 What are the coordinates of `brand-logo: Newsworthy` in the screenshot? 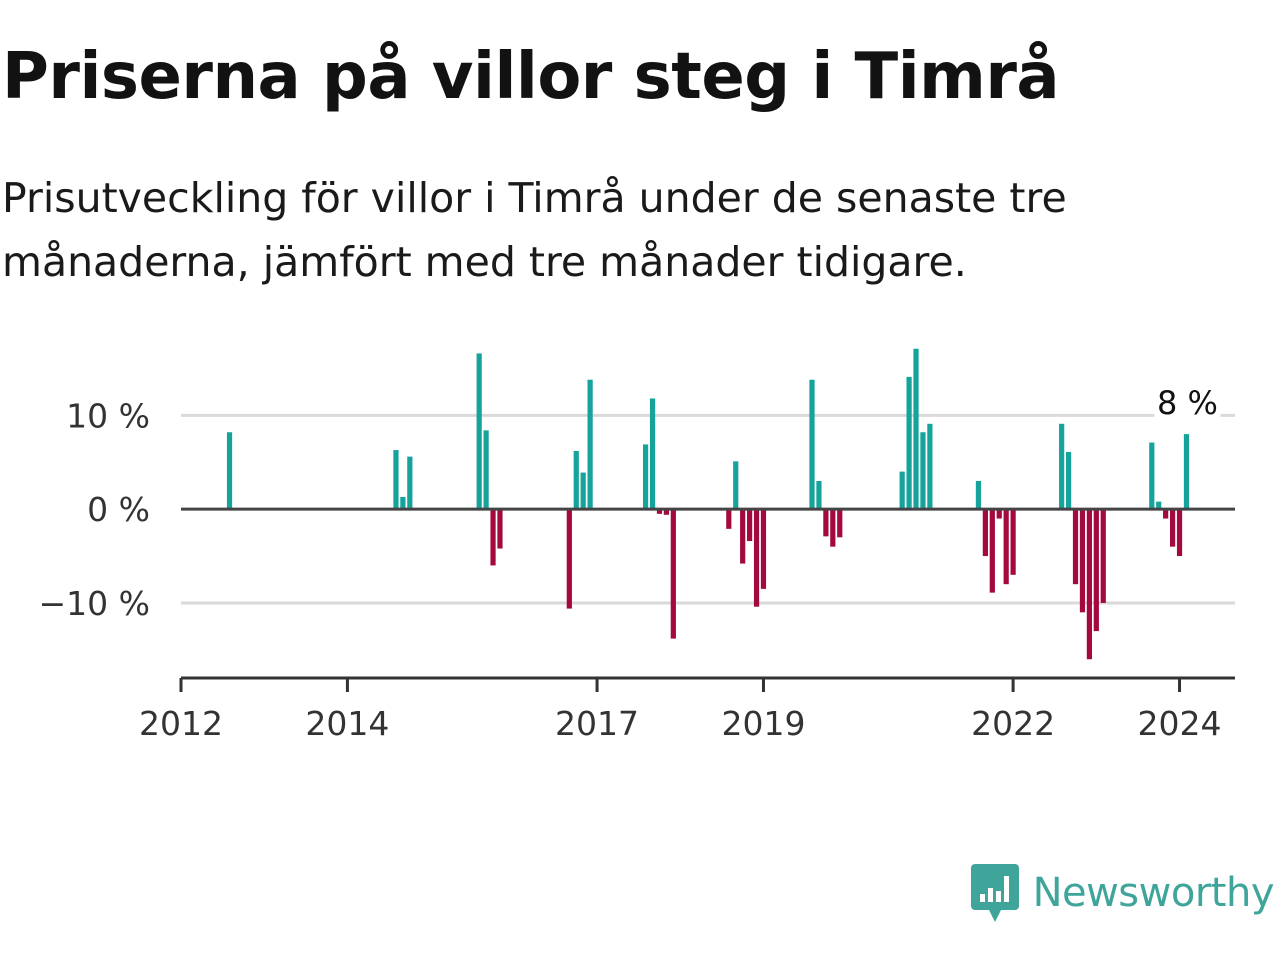 It's located at (1122, 893).